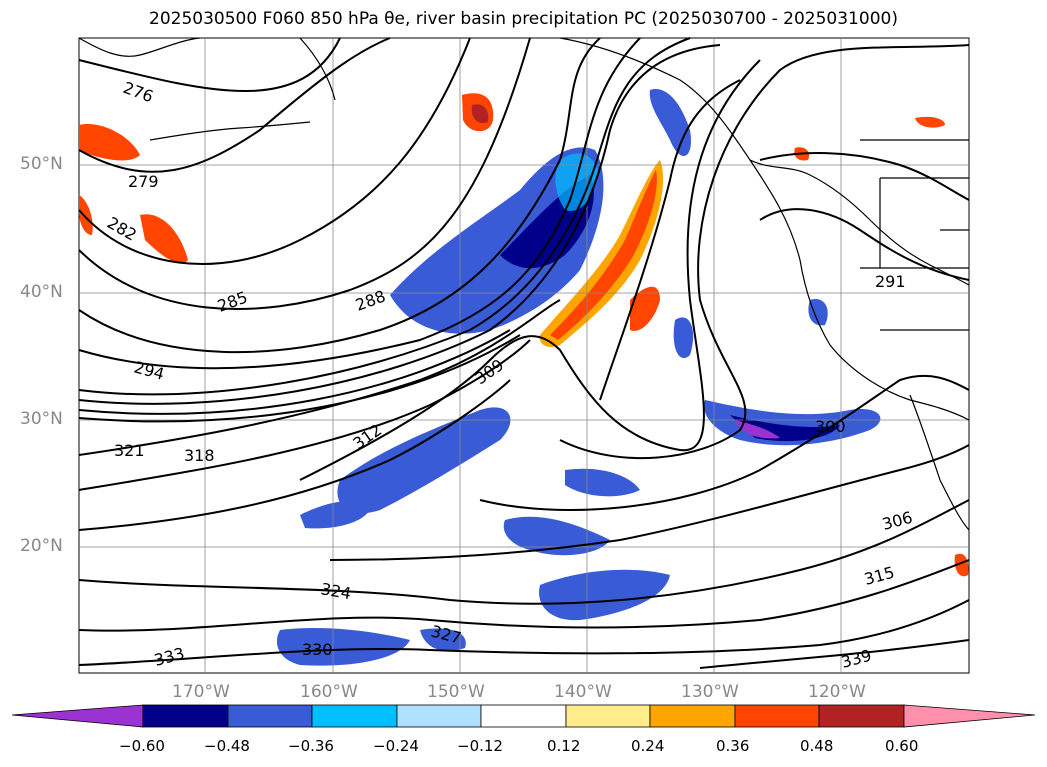 Image resolution: width=1047 pixels, height=767 pixels. Describe the element at coordinates (830, 426) in the screenshot. I see `contour-label: 300` at that location.